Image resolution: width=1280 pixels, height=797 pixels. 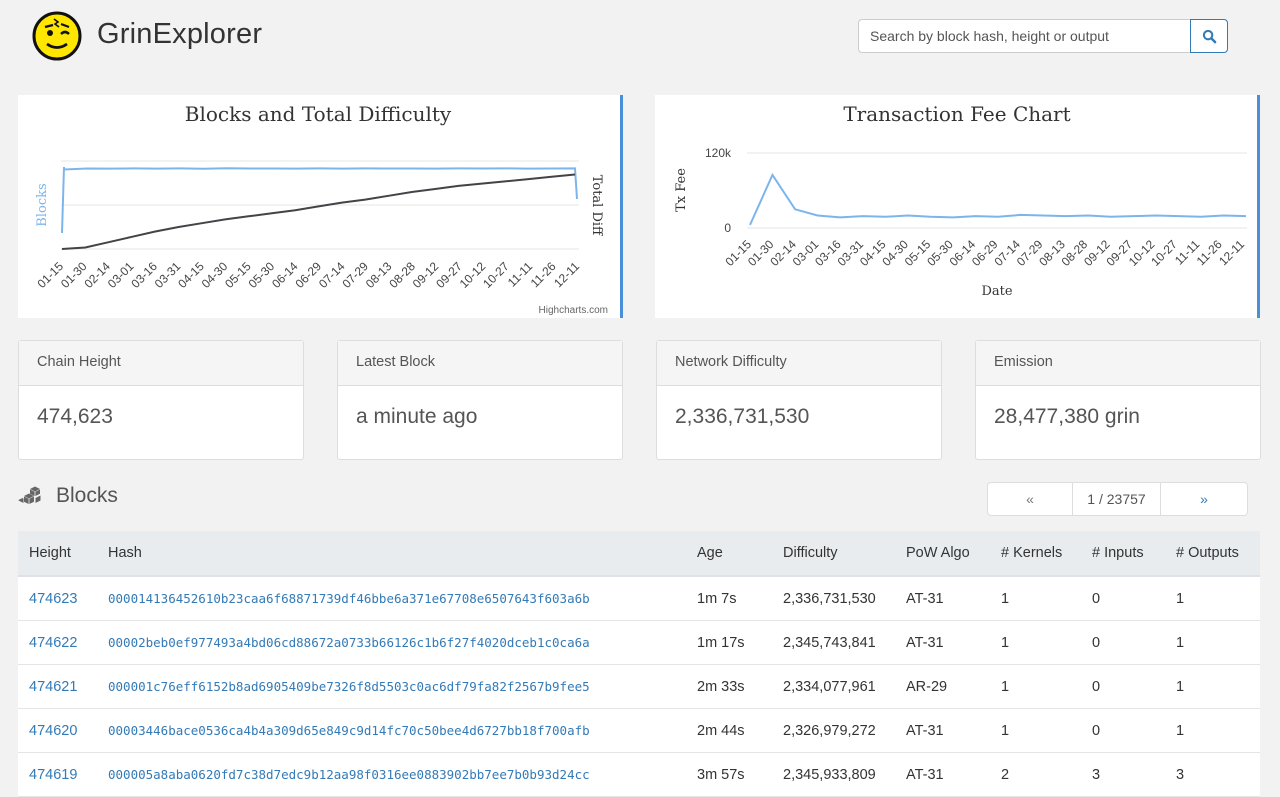 I want to click on series-line-tx-fee, so click(x=998, y=199).